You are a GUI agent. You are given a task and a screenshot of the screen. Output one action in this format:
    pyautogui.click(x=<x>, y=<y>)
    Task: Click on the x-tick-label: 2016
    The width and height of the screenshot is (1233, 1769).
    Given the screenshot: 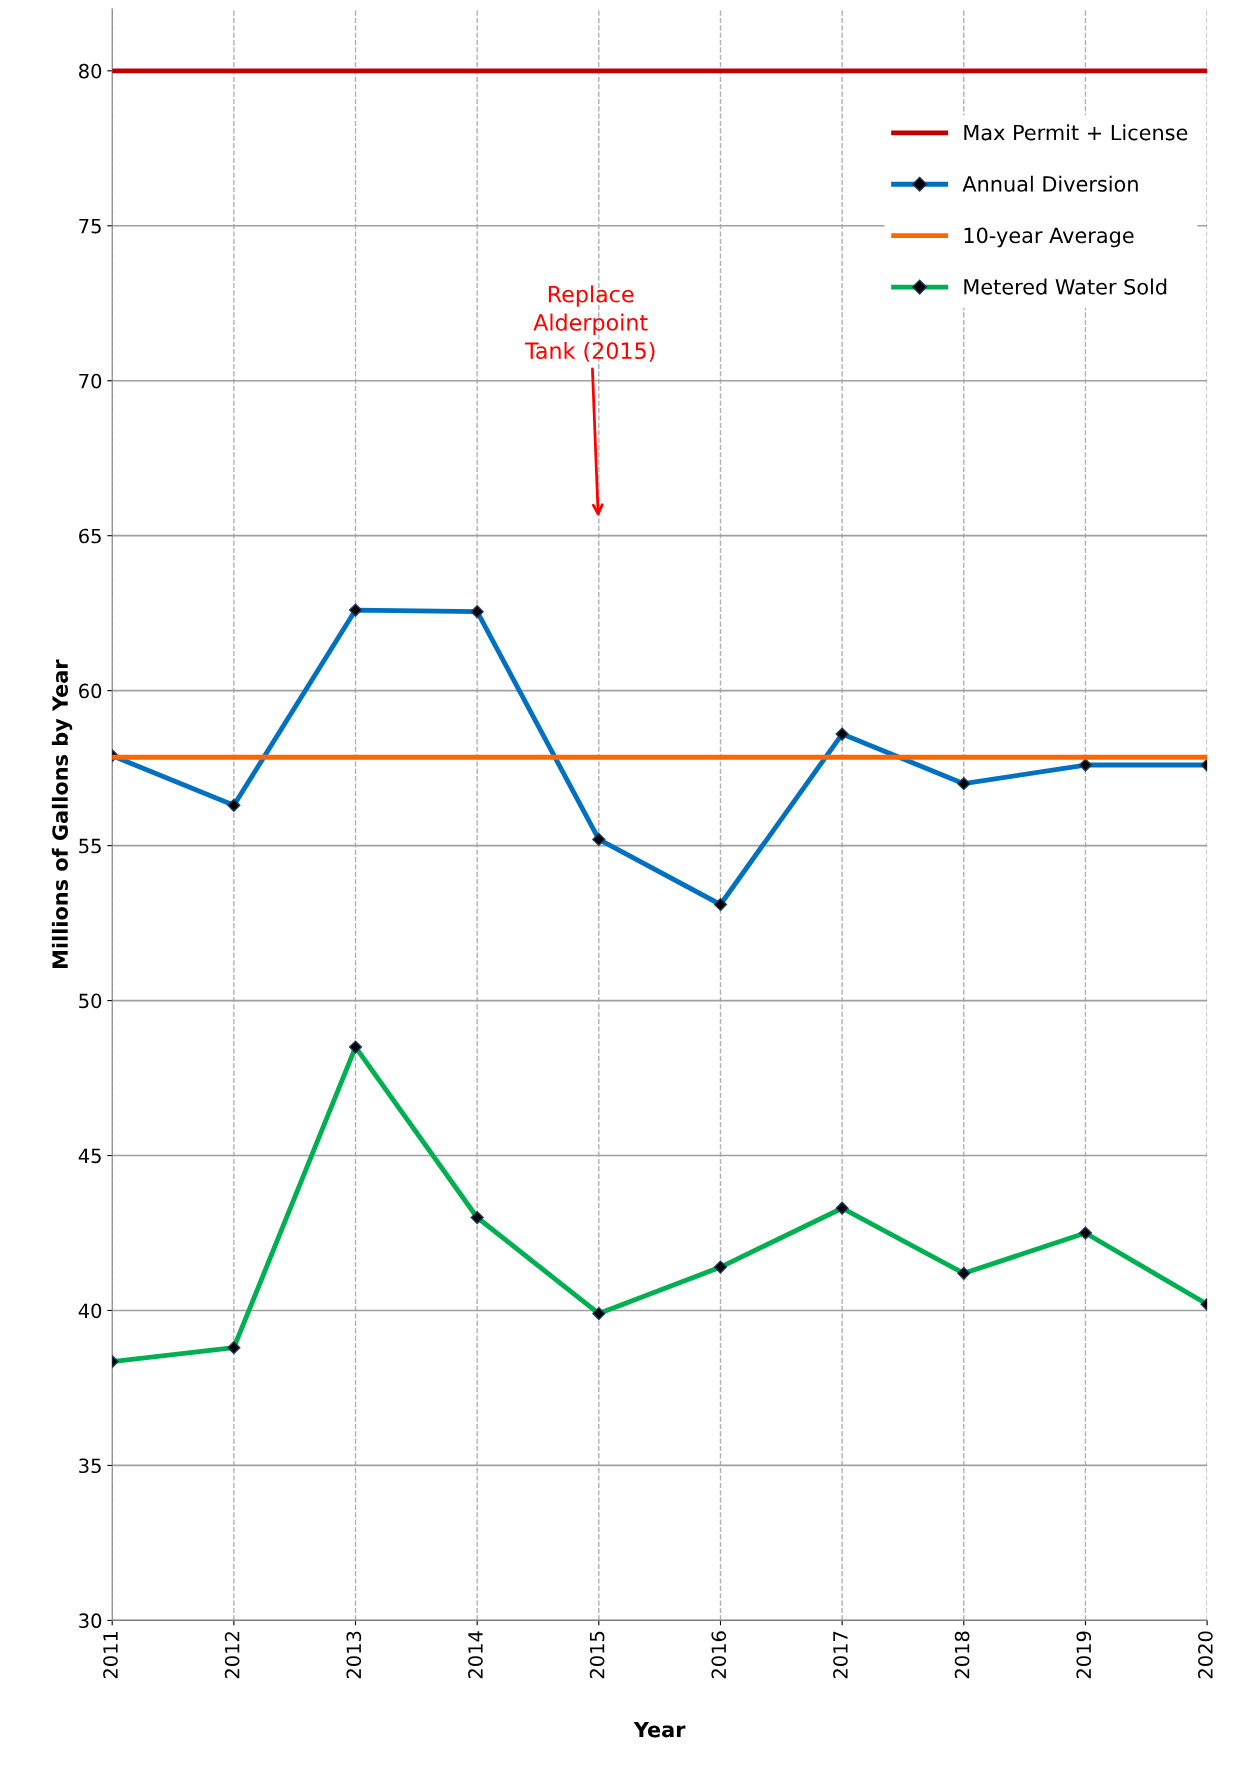 What is the action you would take?
    pyautogui.click(x=719, y=1655)
    